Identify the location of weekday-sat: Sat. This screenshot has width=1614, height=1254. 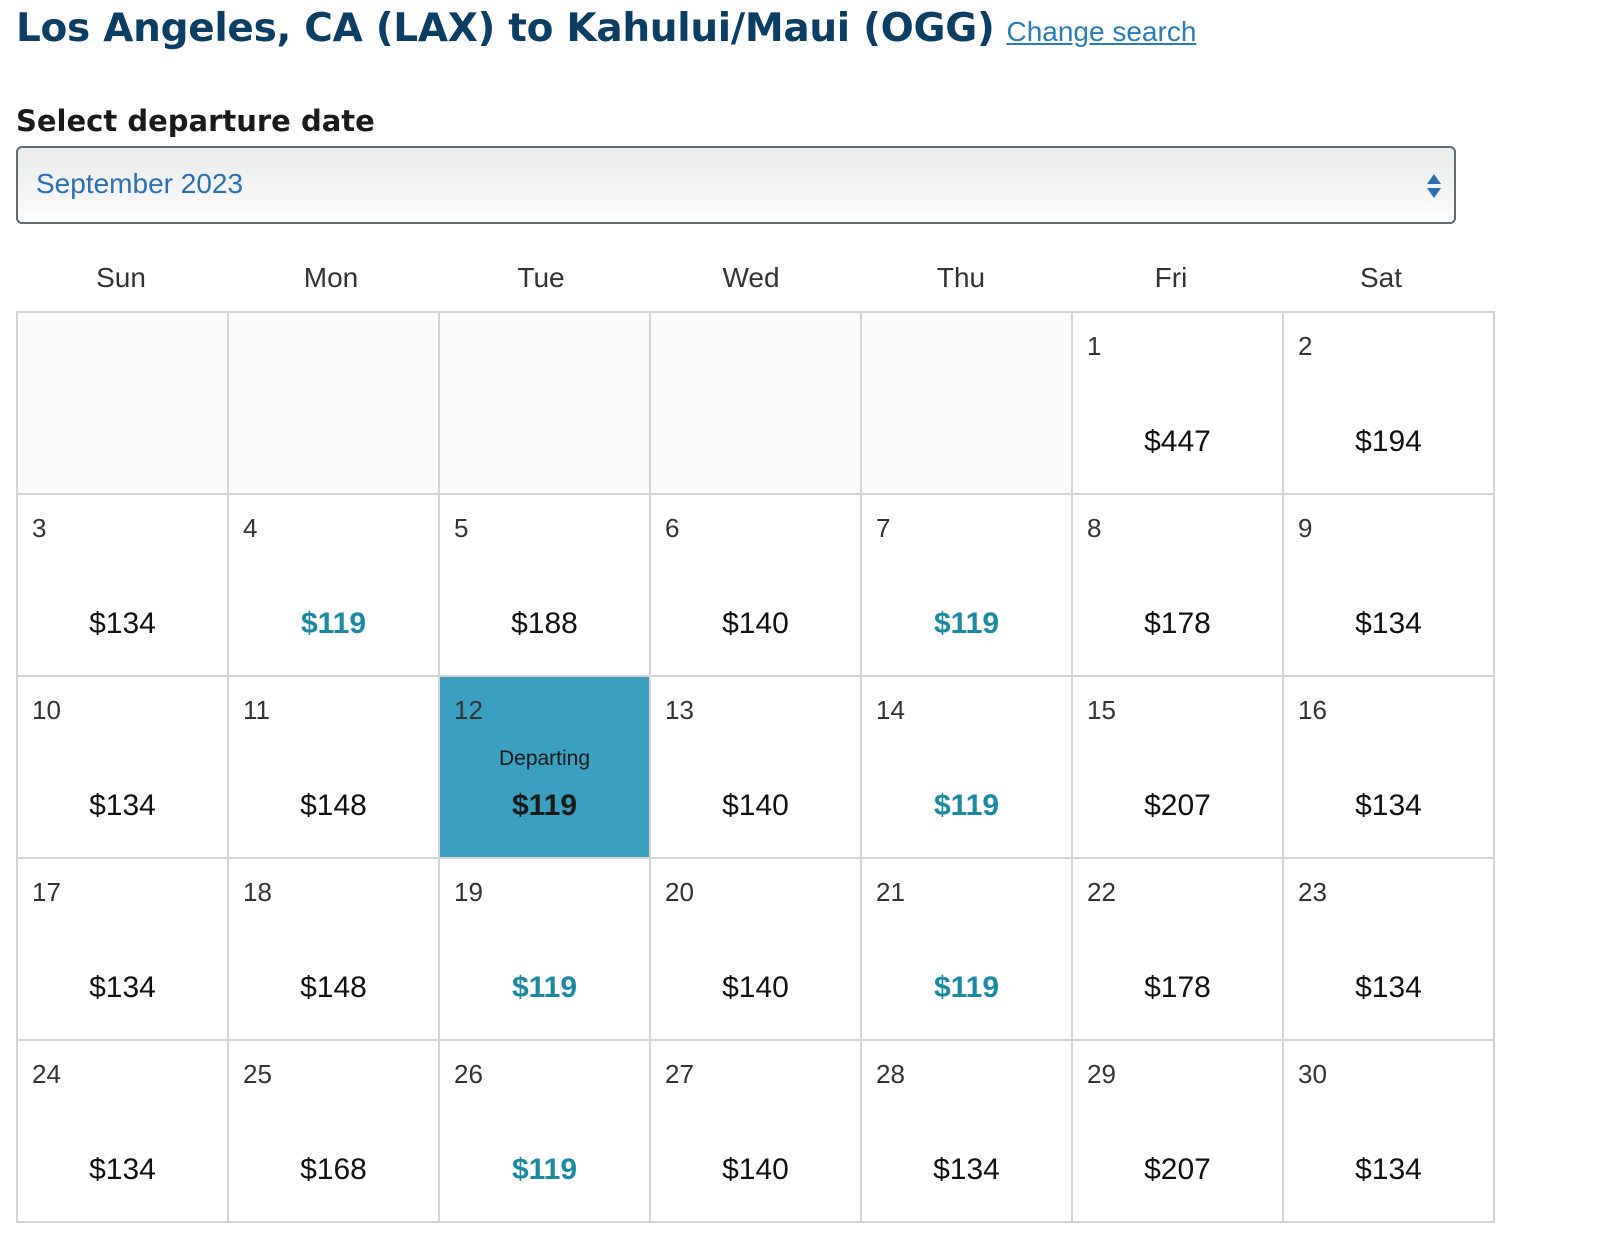
(1381, 277).